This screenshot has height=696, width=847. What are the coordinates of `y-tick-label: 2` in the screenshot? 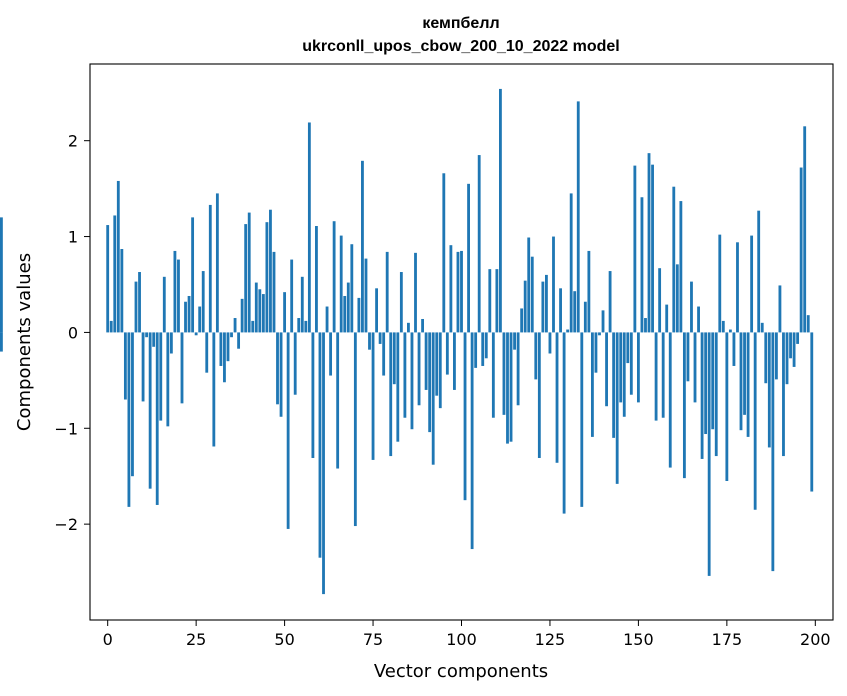 It's located at (73, 141).